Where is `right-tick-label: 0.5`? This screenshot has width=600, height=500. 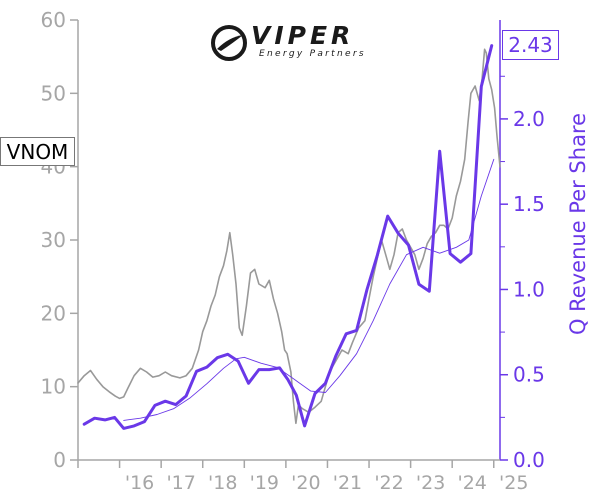
right-tick-label: 0.5 is located at coordinates (529, 375).